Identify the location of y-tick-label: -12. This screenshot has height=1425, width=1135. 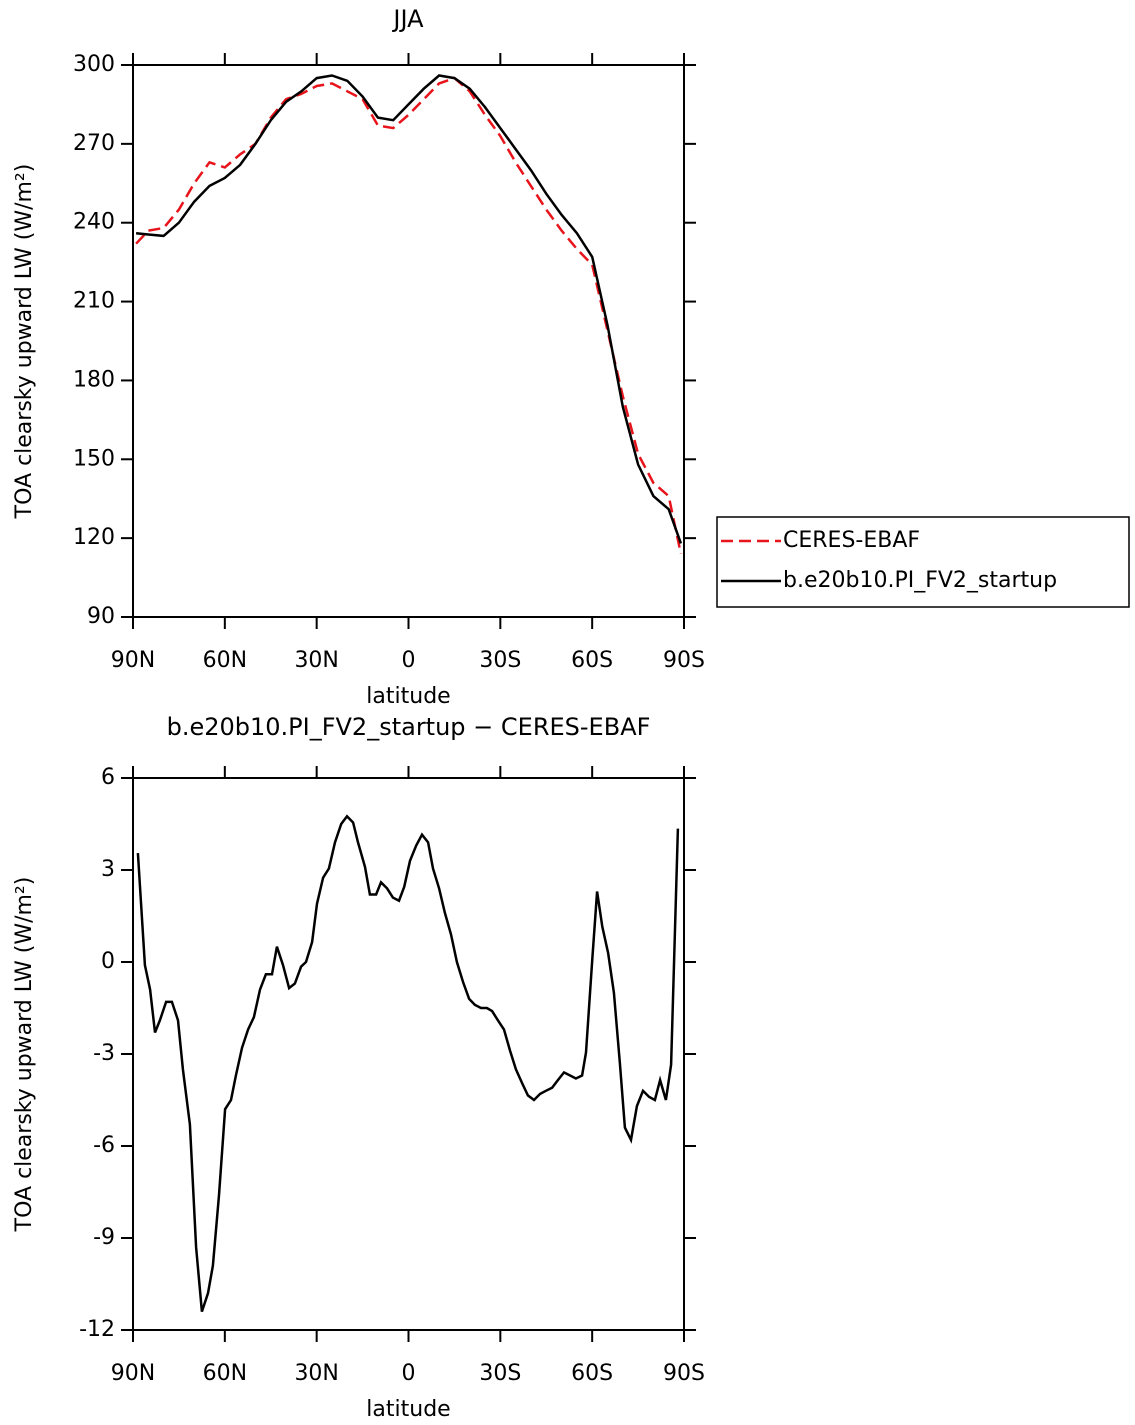
(97, 1329).